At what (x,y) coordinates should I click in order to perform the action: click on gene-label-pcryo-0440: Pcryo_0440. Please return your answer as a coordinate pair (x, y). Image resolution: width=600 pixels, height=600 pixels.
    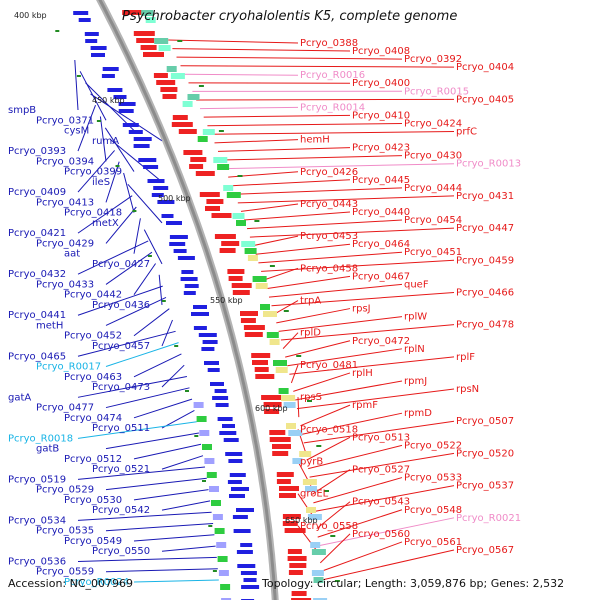
    Looking at the image, I should click on (381, 212).